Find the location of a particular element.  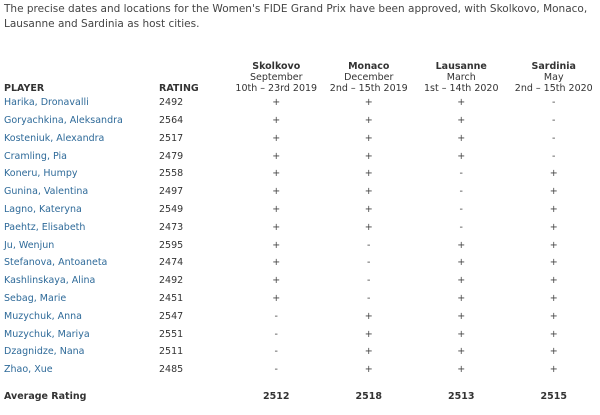

player-rating: 2595 is located at coordinates (171, 245).